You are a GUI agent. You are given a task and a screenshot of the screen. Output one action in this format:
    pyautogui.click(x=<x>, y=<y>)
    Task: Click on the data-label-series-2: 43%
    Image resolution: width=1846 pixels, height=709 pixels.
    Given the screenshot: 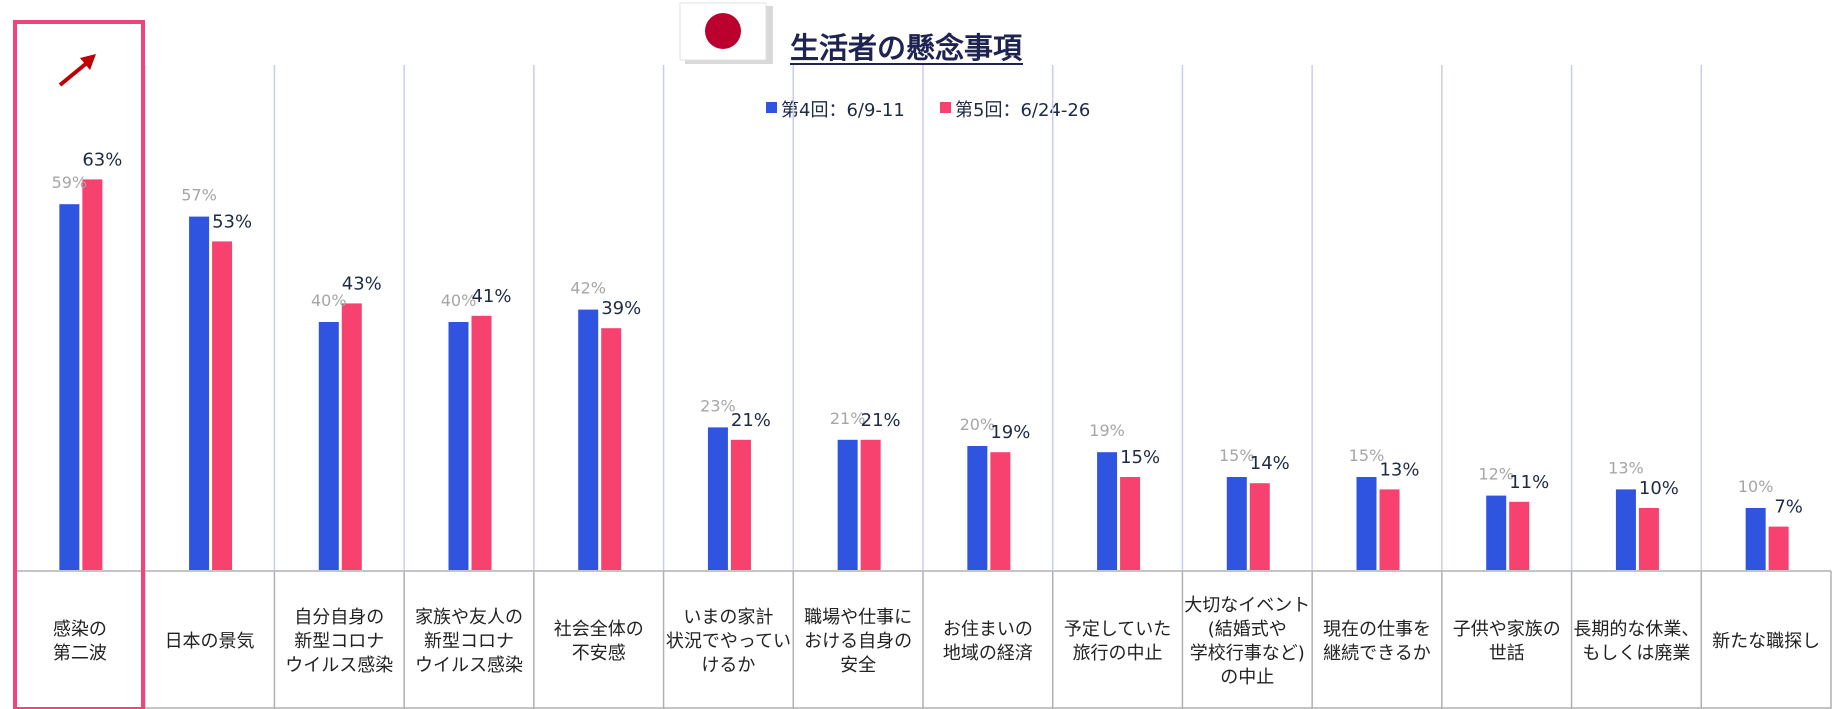 What is the action you would take?
    pyautogui.click(x=362, y=283)
    